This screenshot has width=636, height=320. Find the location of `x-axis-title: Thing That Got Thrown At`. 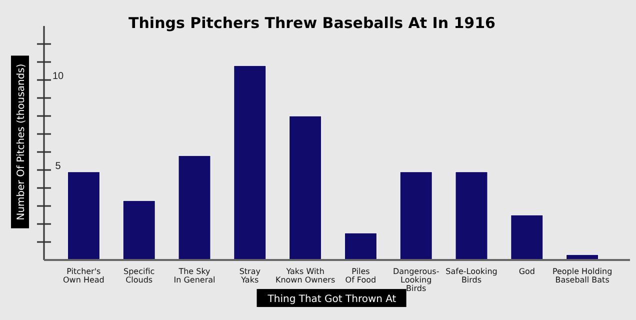

x-axis-title: Thing That Got Thrown At is located at coordinates (331, 299).